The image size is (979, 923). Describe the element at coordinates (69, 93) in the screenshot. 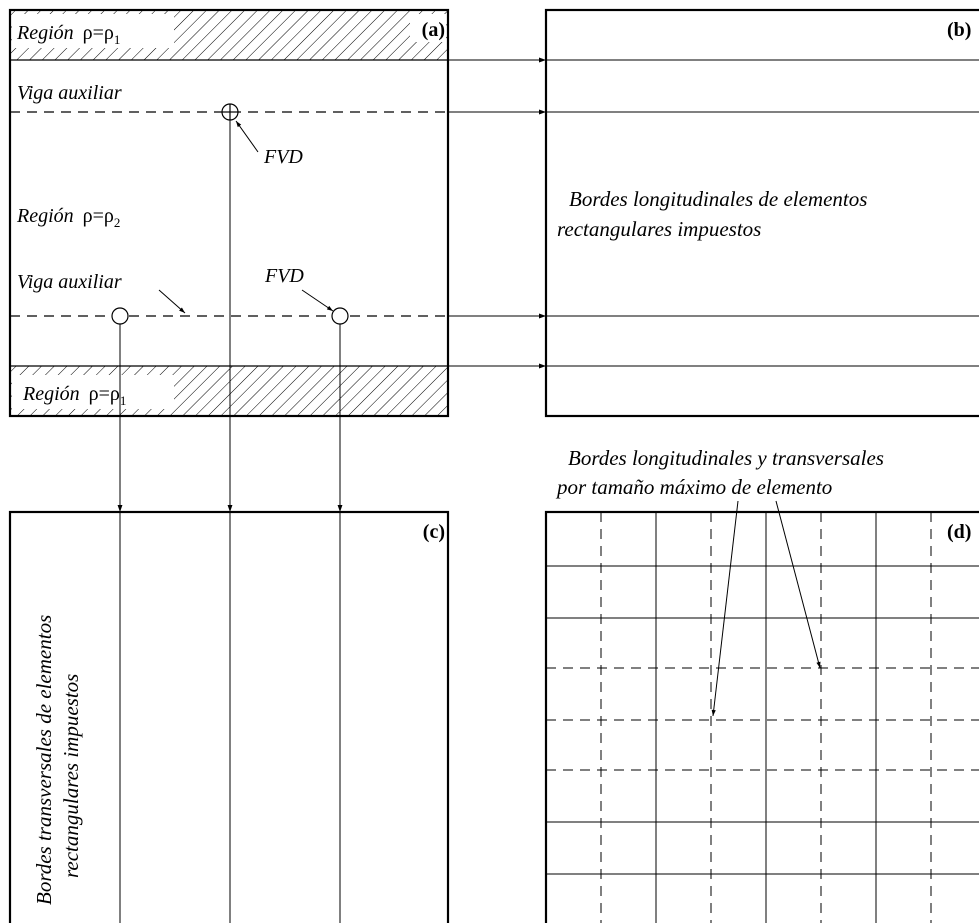

I see `auxiliary-beam-top-label: Viga auxiliar` at that location.